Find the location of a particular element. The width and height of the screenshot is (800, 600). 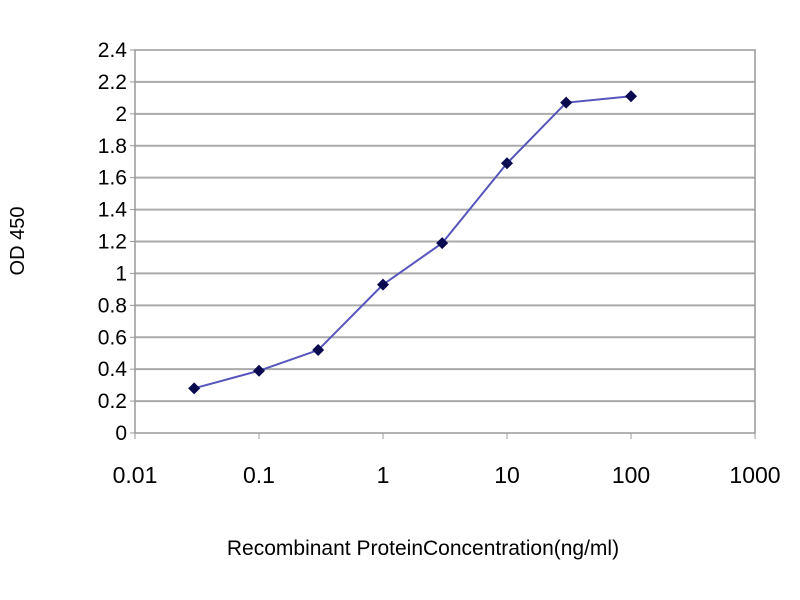

y-tick-label: 2 is located at coordinates (121, 114).